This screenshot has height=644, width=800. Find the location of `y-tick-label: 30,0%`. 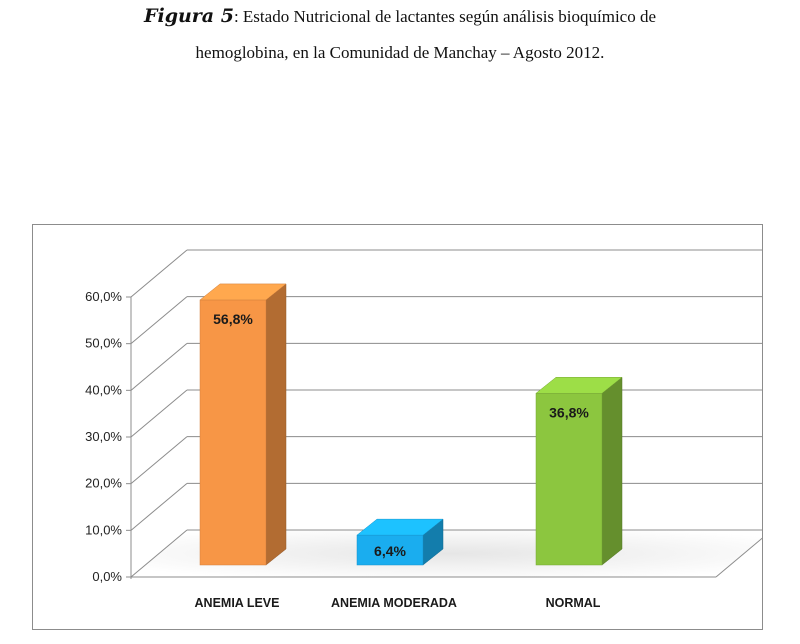

y-tick-label: 30,0% is located at coordinates (103, 436).